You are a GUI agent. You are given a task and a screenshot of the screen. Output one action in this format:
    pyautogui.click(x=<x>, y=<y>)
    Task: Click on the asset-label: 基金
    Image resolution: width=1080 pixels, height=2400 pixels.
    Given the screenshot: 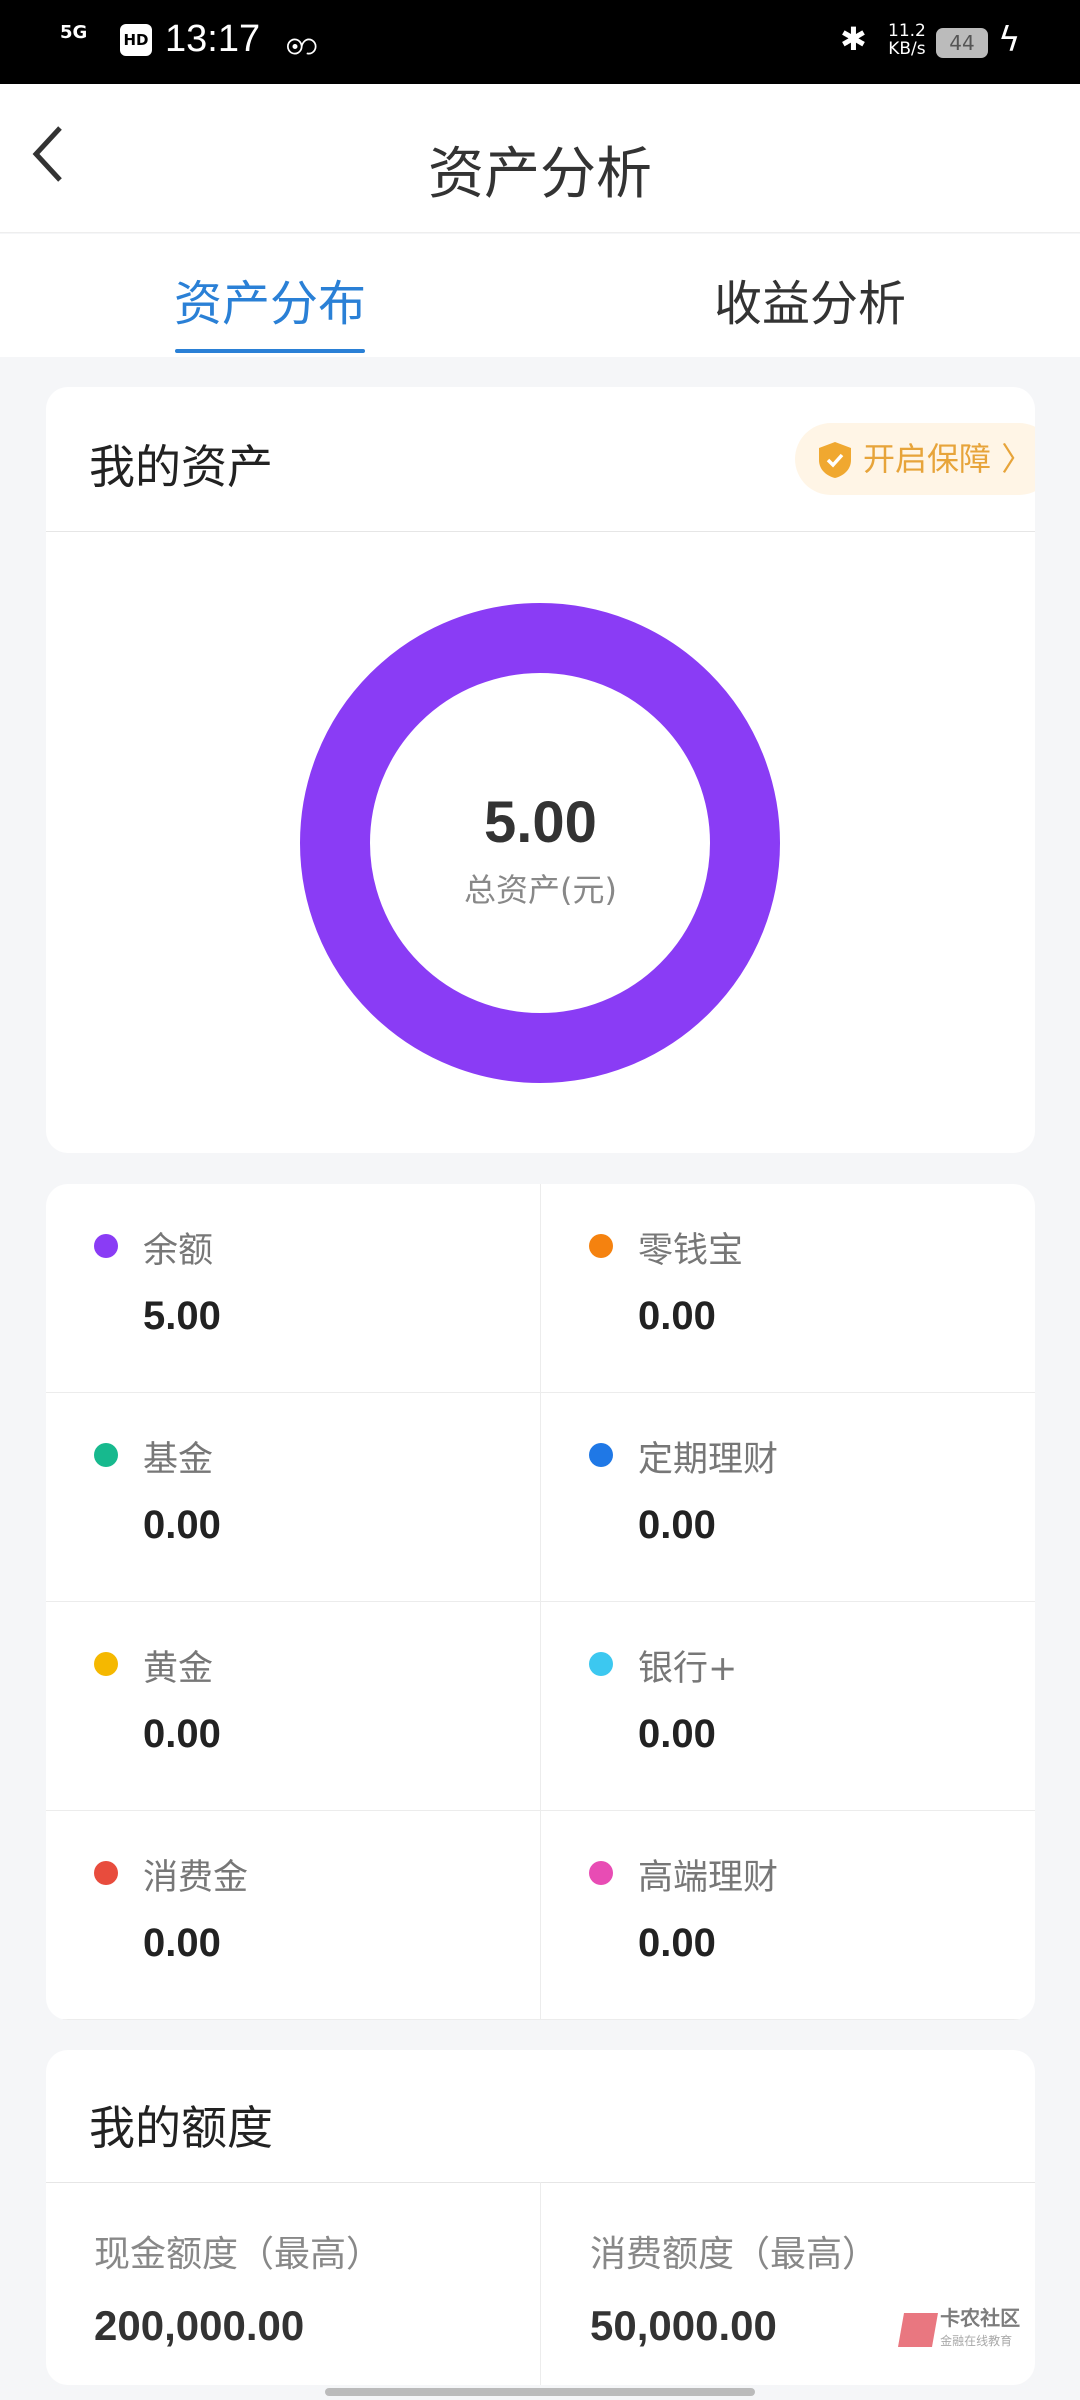 What is the action you would take?
    pyautogui.click(x=178, y=1460)
    